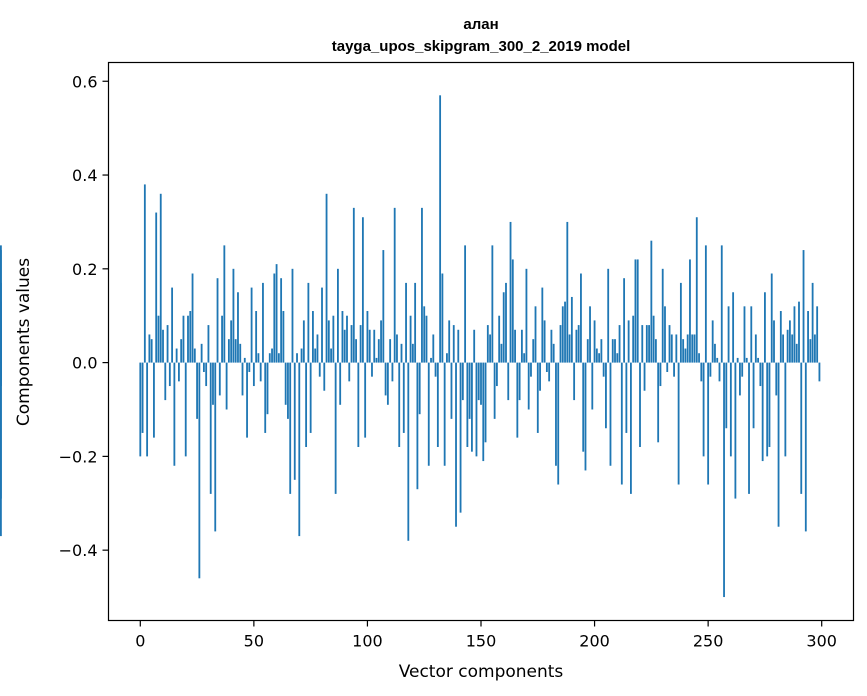 This screenshot has width=867, height=696. What do you see at coordinates (821, 641) in the screenshot?
I see `x-tick-label: 300` at bounding box center [821, 641].